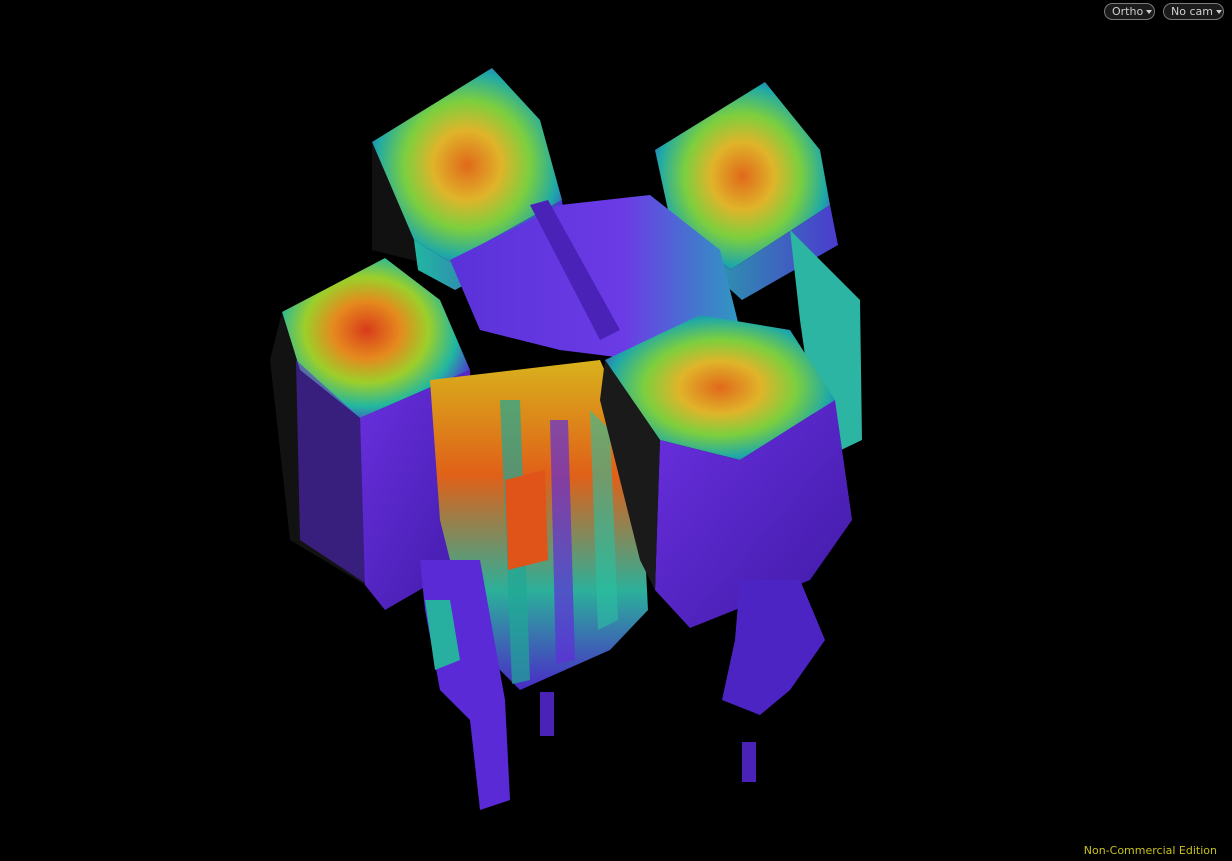 This screenshot has height=861, width=1232. What do you see at coordinates (595, 277) in the screenshot?
I see `mesh-block-center-top` at bounding box center [595, 277].